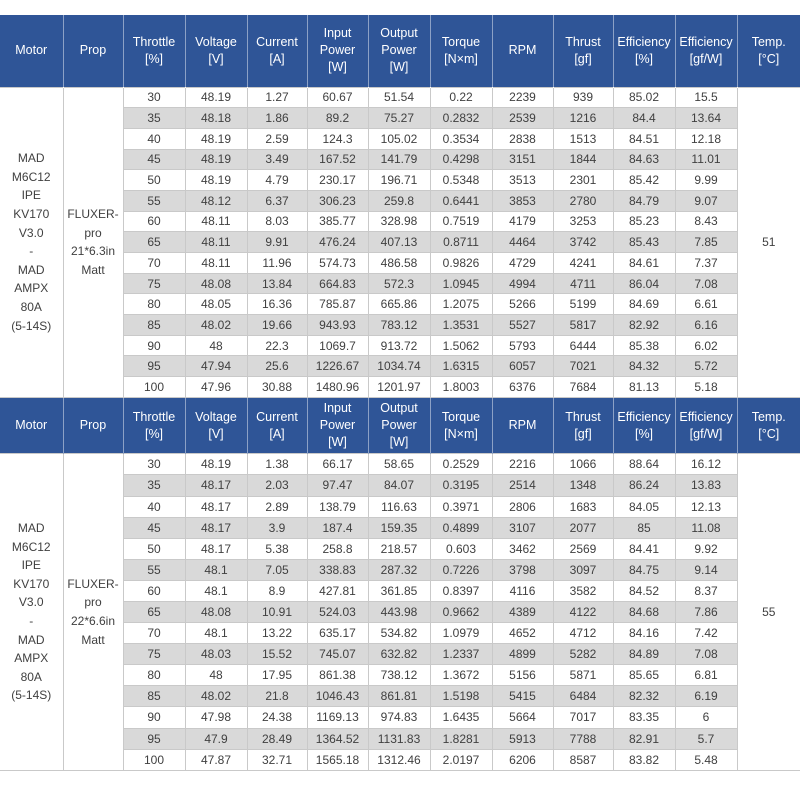  I want to click on cell-efficiency-gfw: 8.37, so click(705, 590).